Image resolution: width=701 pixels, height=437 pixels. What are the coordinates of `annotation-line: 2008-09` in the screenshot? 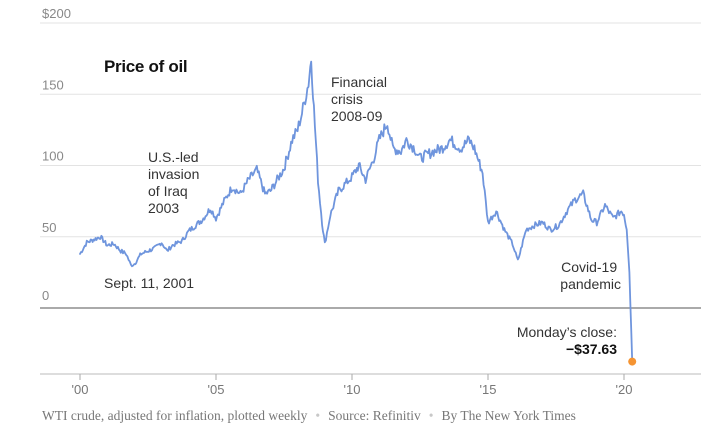 It's located at (357, 116).